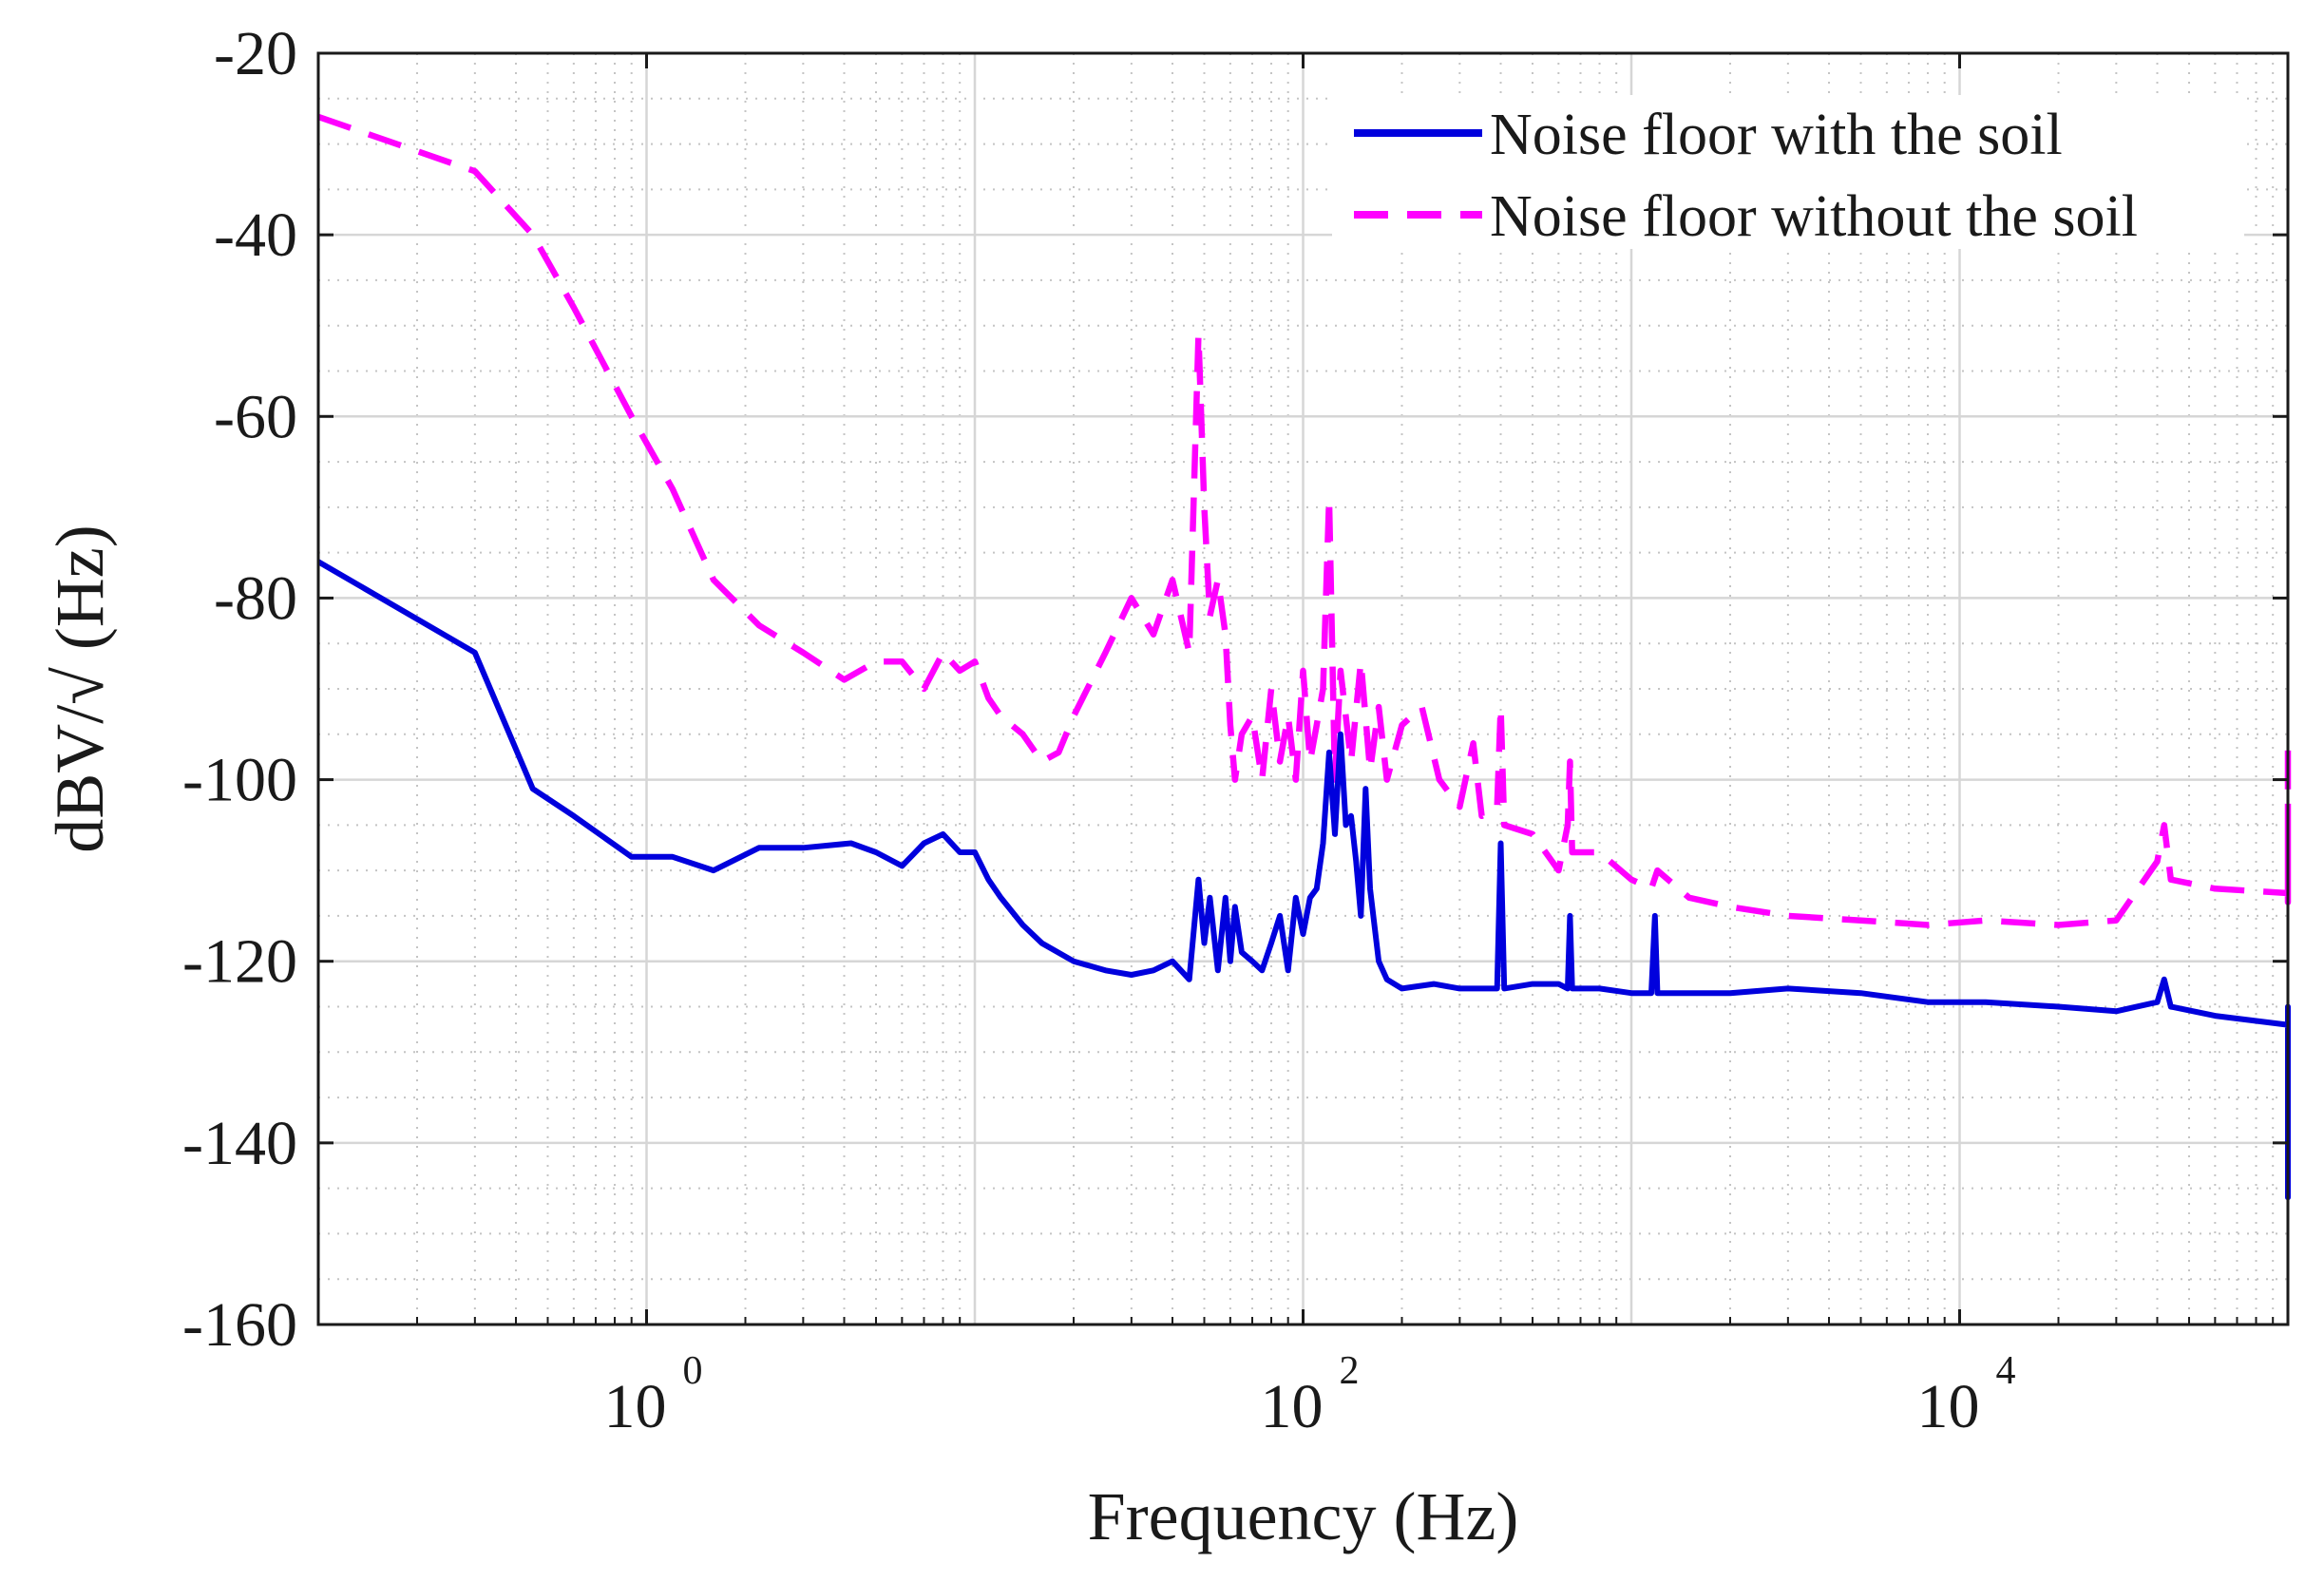  I want to click on legend-box, so click(1788, 172).